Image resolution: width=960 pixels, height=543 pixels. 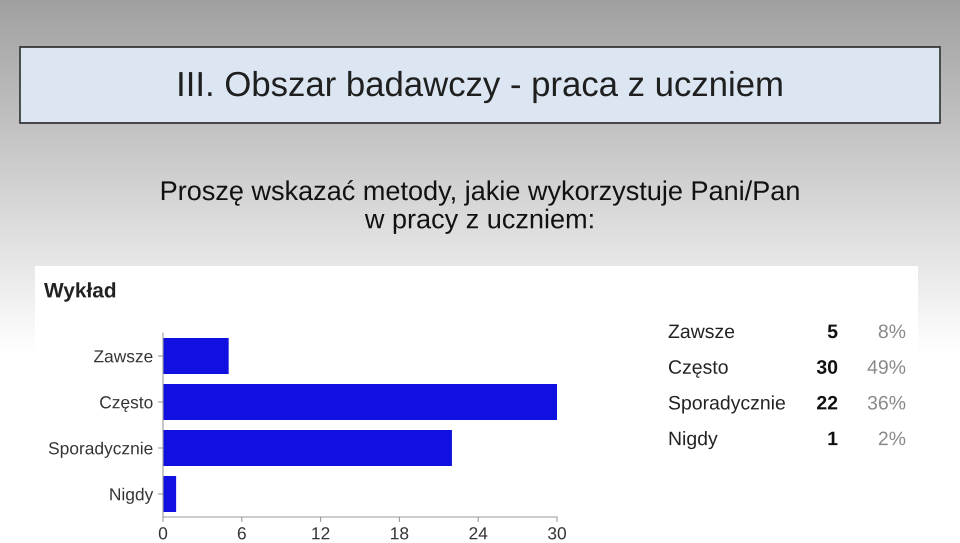 I want to click on chart-subtitle: Proszę wskazać metody, jakie wykorzystuje Pani/Pan w pracy z uczniem:, so click(x=480, y=207).